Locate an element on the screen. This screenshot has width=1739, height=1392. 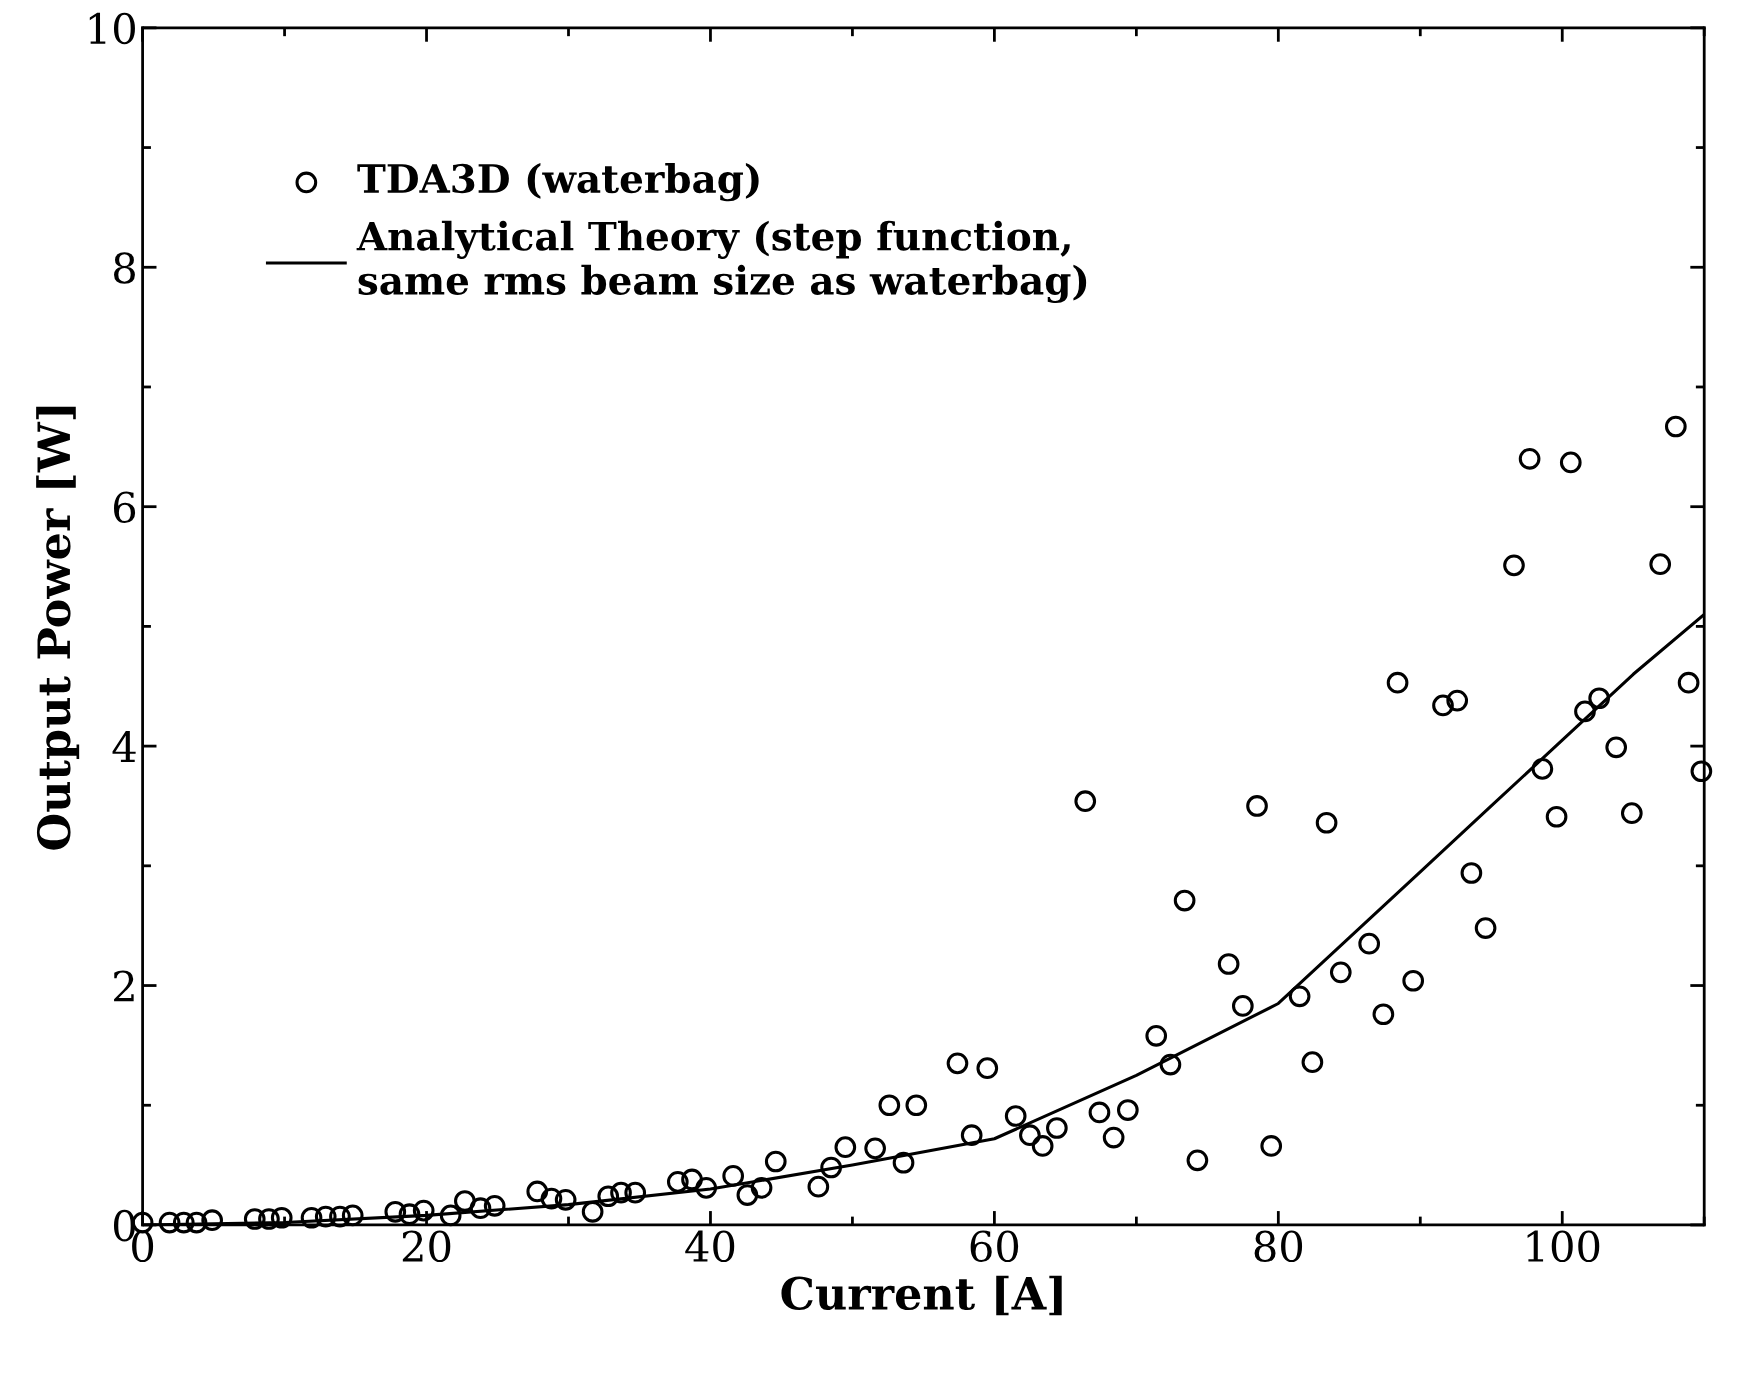
x-tick-label: 60 is located at coordinates (994, 1246).